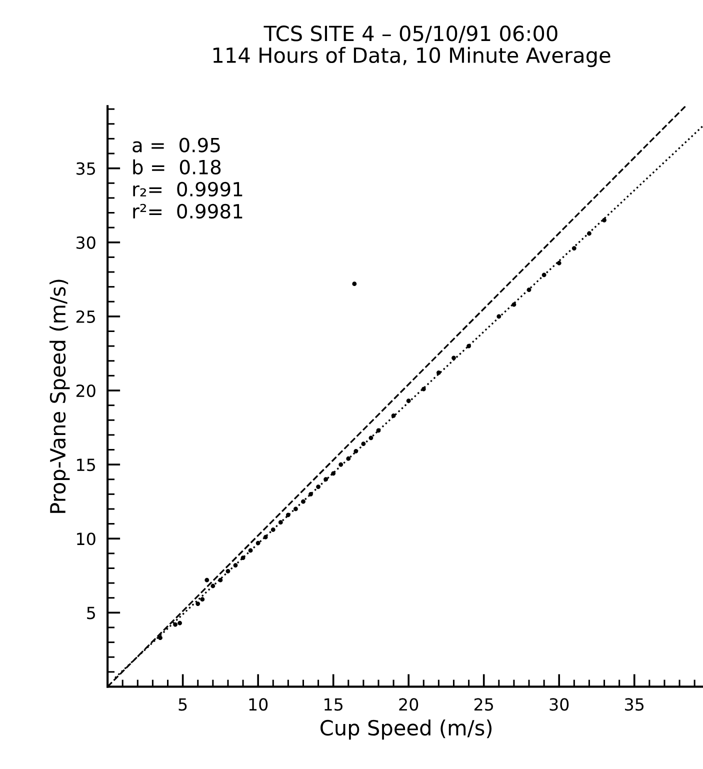 This screenshot has width=703, height=769. What do you see at coordinates (182, 704) in the screenshot?
I see `x-tick-label: 5` at bounding box center [182, 704].